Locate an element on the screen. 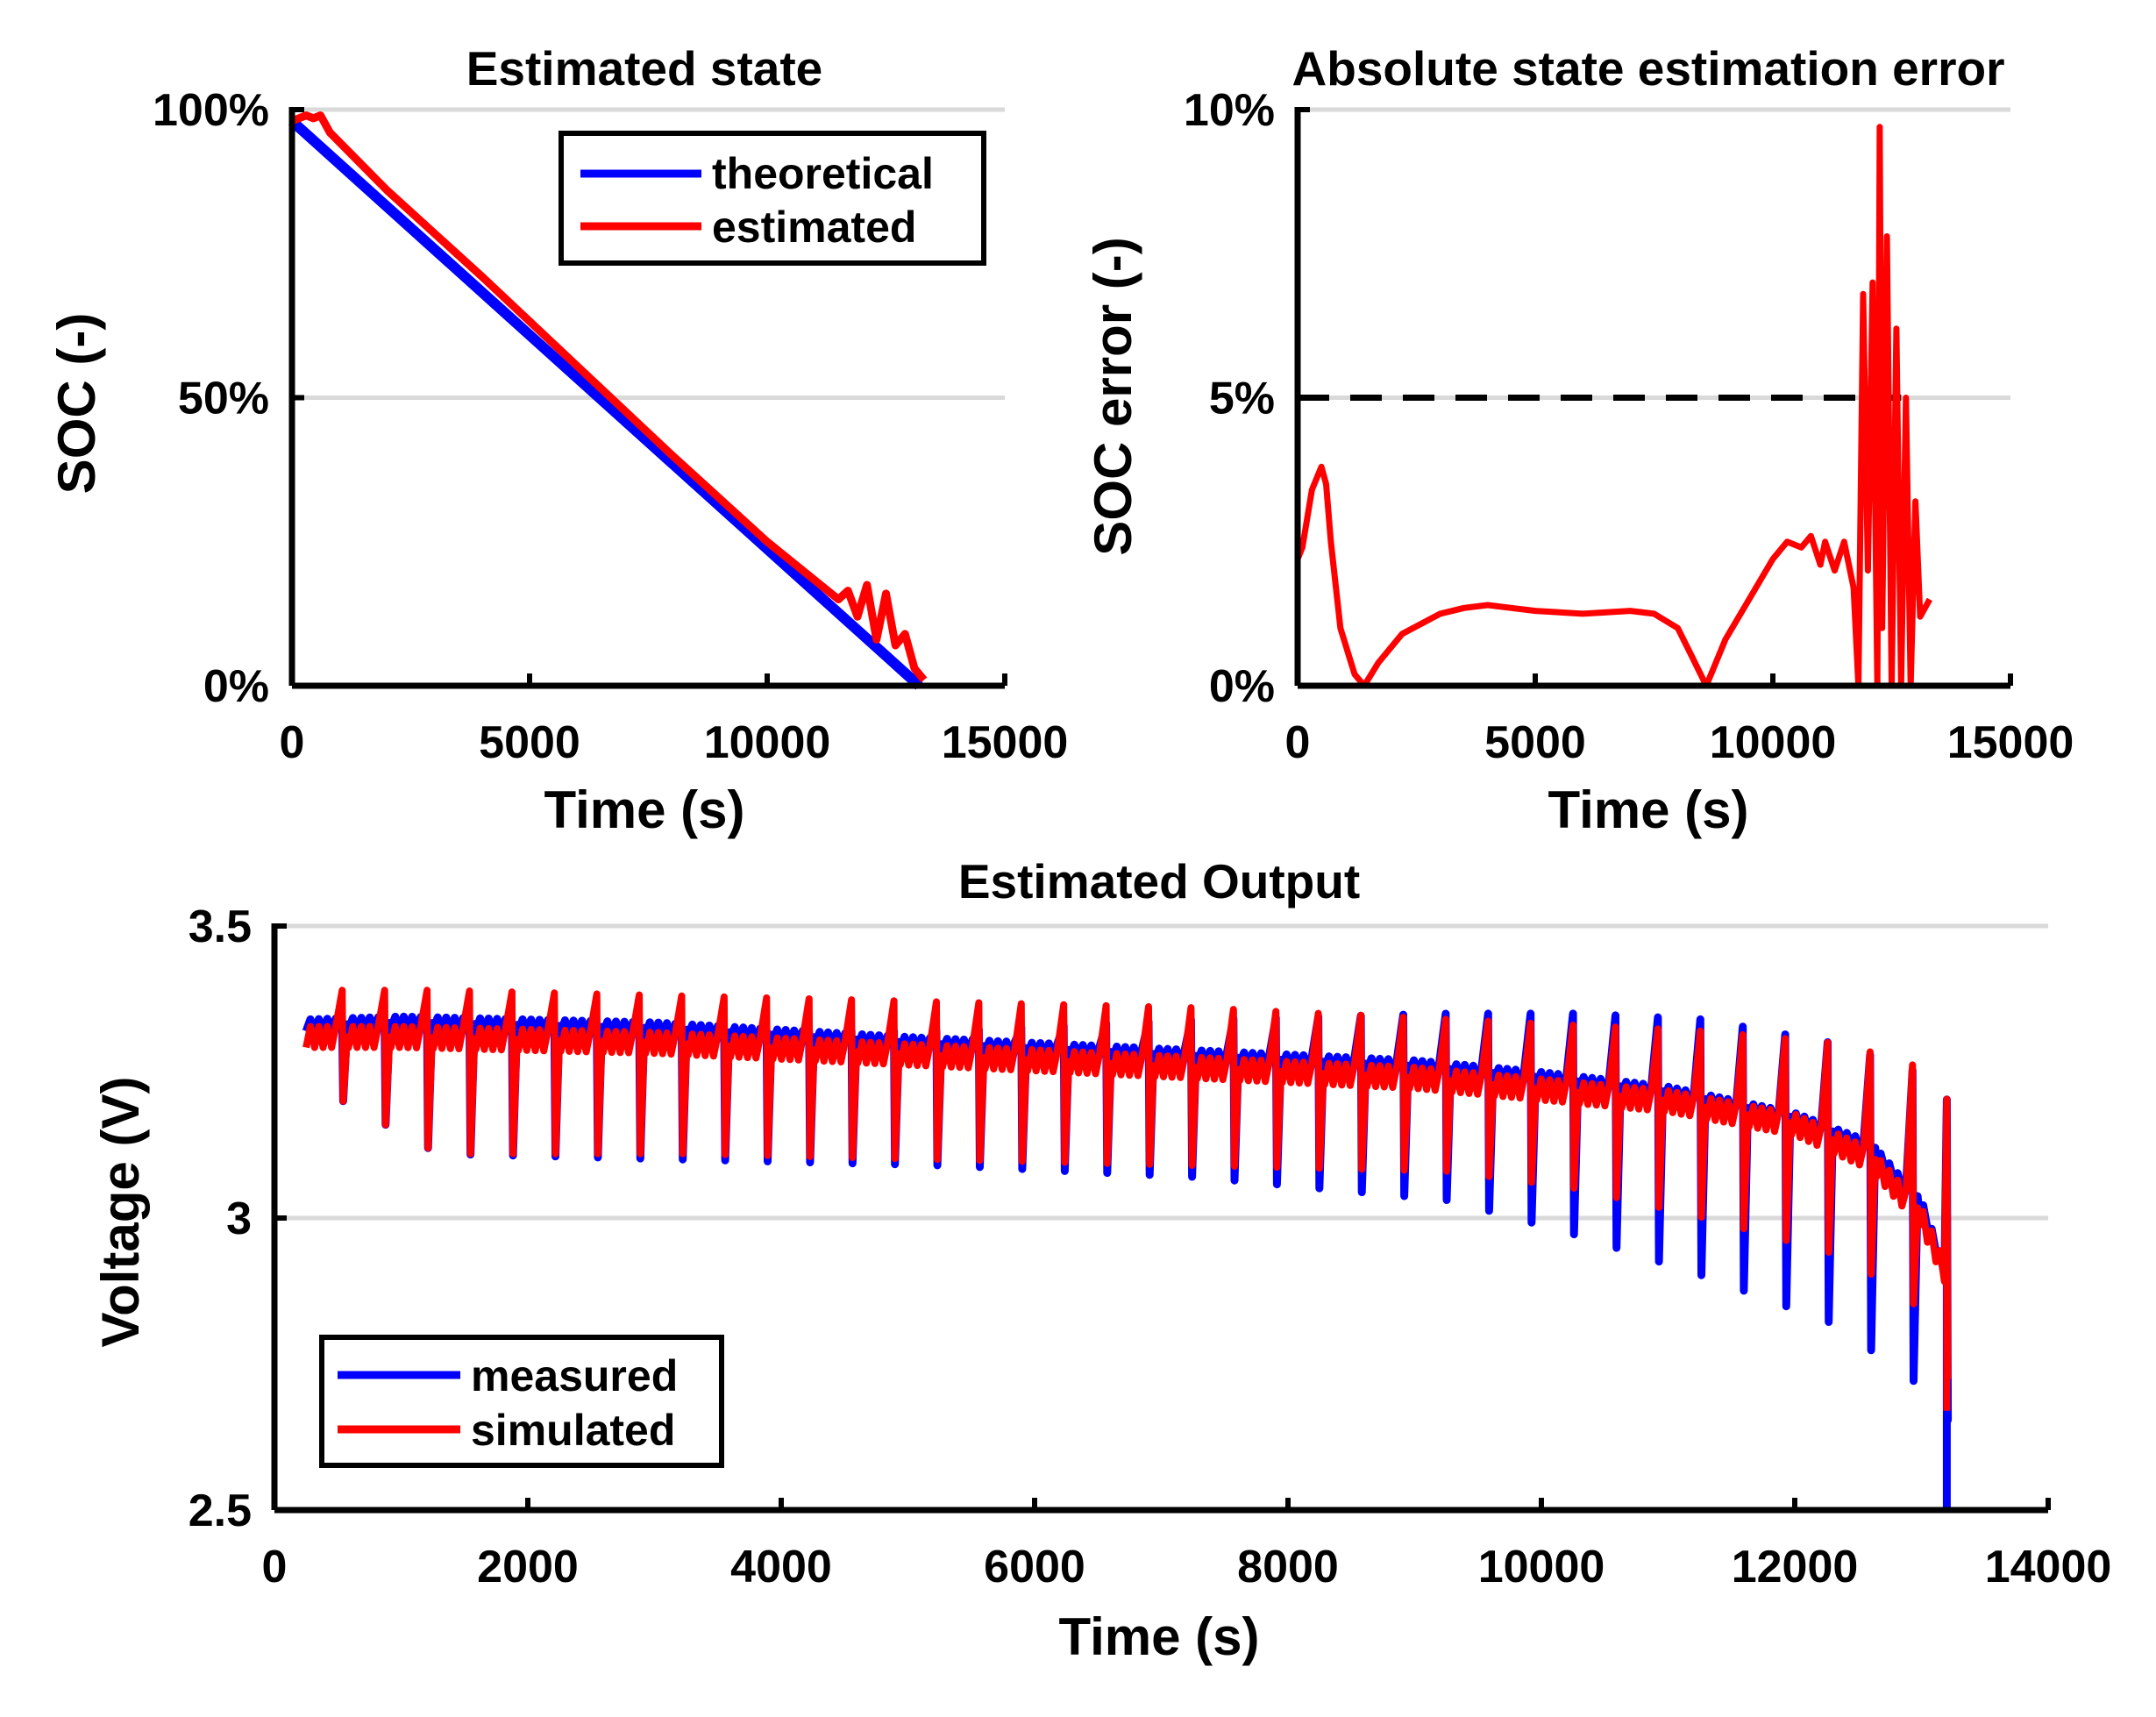  x-tick-labels: 0 2000 4000 6000 8000 10000 12000 14000 is located at coordinates (1187, 1567).